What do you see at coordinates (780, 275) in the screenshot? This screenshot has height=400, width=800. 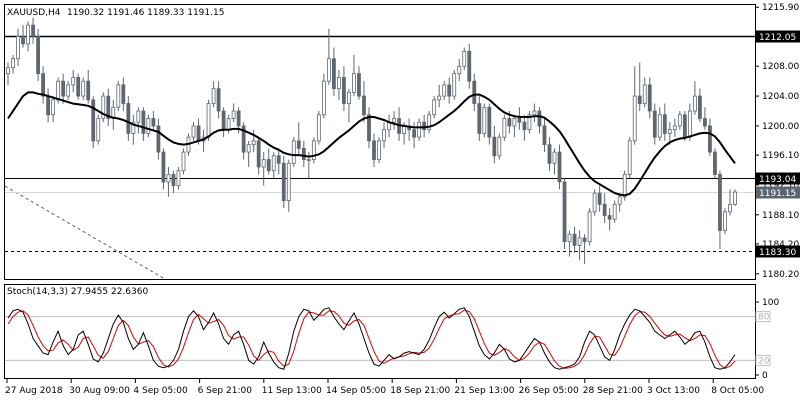 I see `price-tick-label: 1180.20` at bounding box center [780, 275].